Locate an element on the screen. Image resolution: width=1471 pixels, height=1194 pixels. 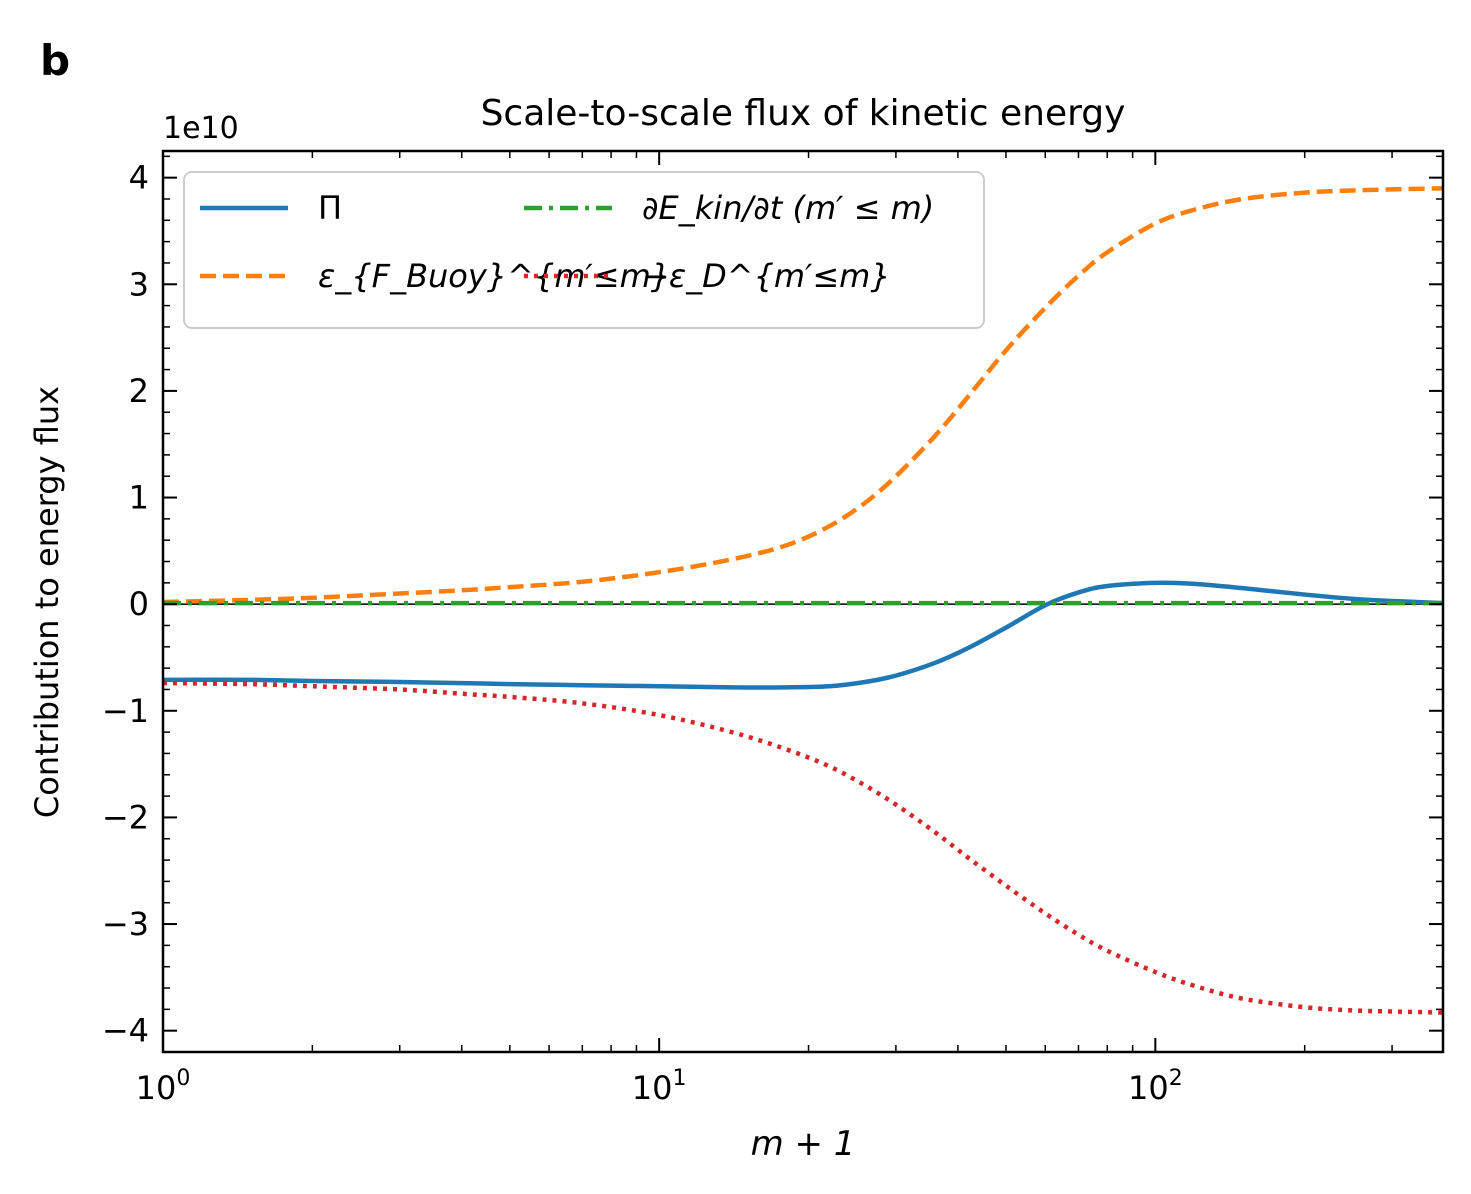
y-tick-label: −3 is located at coordinates (125, 924).